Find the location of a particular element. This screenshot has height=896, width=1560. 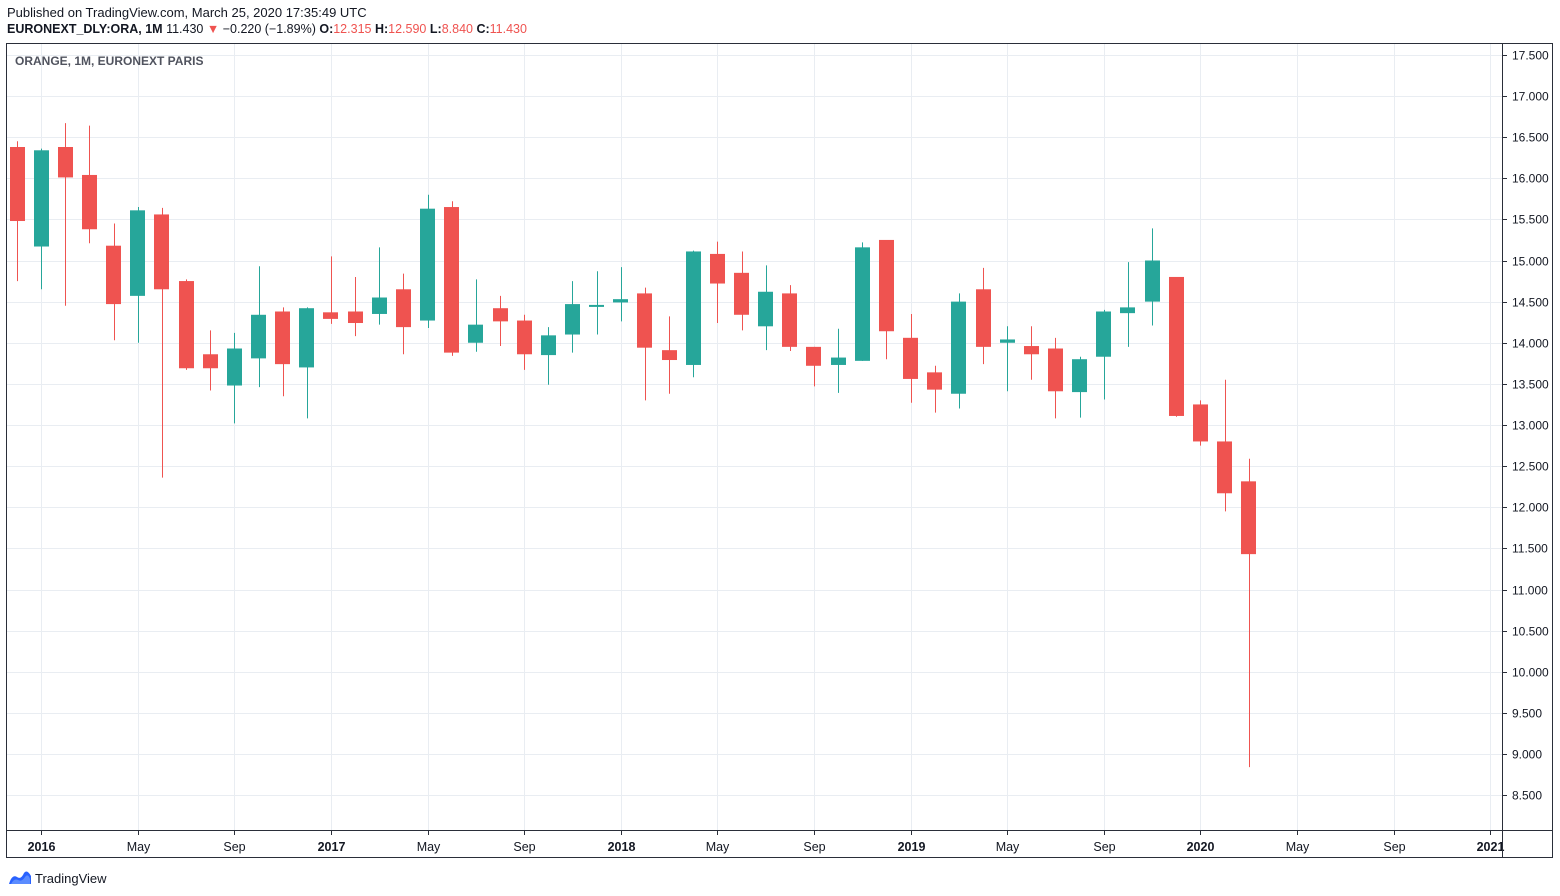

x-tick-label: 2019 is located at coordinates (912, 847).